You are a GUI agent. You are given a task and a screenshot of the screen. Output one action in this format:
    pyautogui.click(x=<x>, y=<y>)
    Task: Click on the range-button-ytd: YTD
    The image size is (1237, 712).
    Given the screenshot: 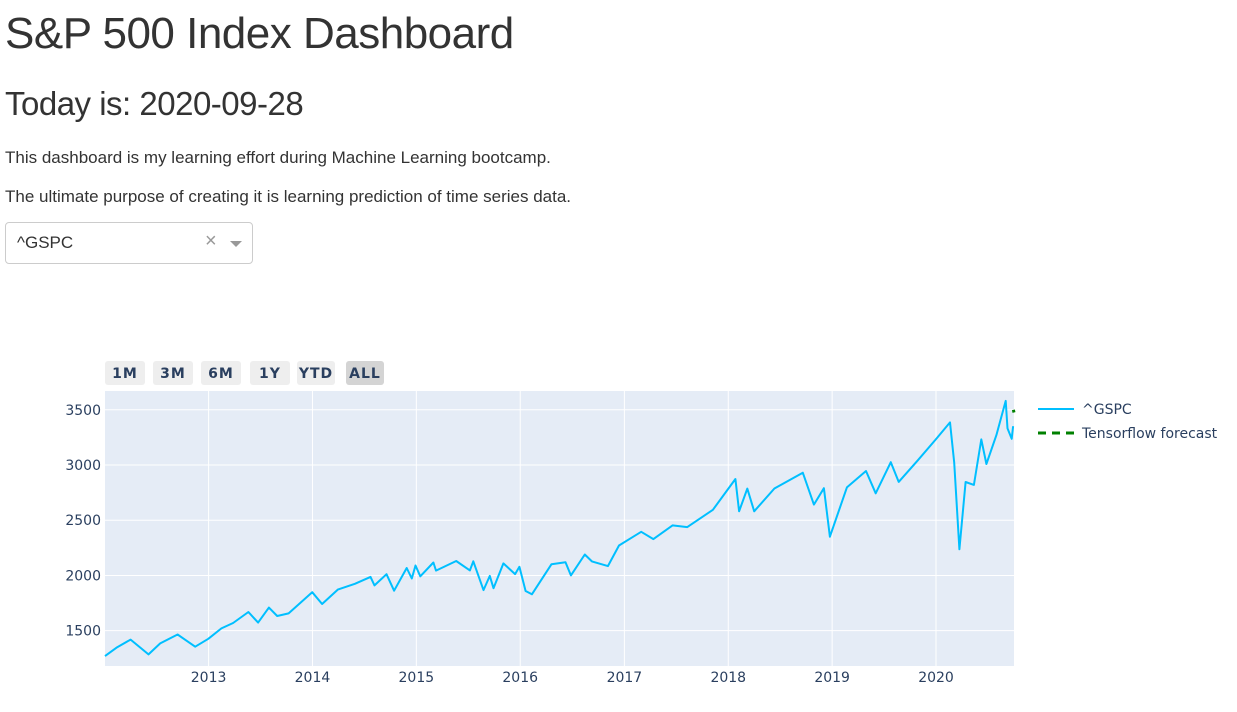 What is the action you would take?
    pyautogui.click(x=316, y=373)
    